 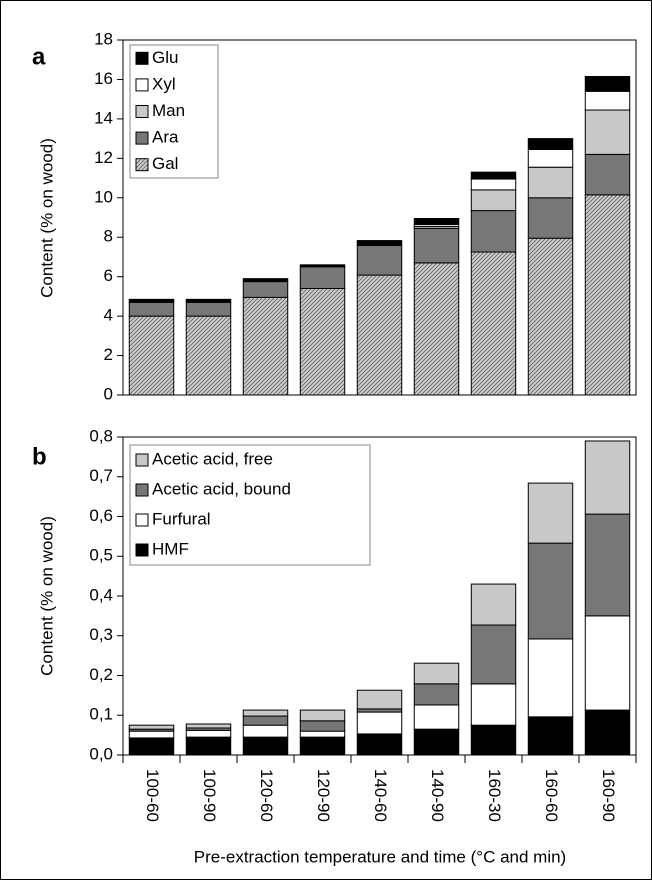 What do you see at coordinates (108, 354) in the screenshot?
I see `y-tick-label: 2` at bounding box center [108, 354].